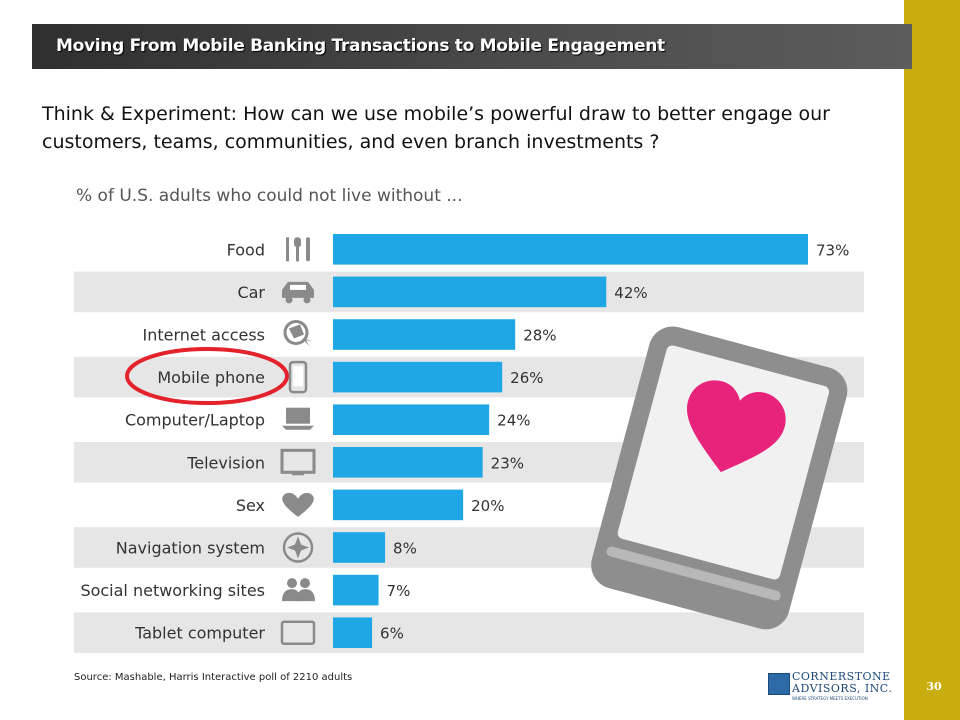 This screenshot has width=960, height=720. Describe the element at coordinates (298, 590) in the screenshot. I see `people-icon` at that location.